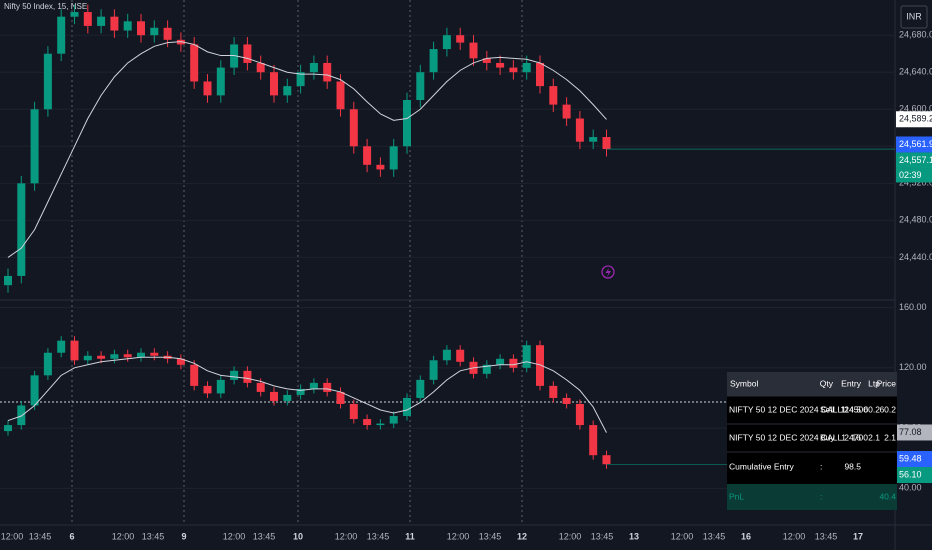 This screenshot has height=550, width=932. I want to click on y-tick-label: 24,680.00, so click(915, 35).